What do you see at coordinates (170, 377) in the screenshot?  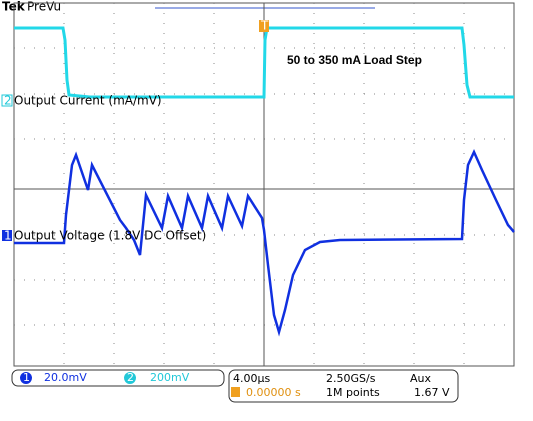 I see `ch2-scale: 200mV` at bounding box center [170, 377].